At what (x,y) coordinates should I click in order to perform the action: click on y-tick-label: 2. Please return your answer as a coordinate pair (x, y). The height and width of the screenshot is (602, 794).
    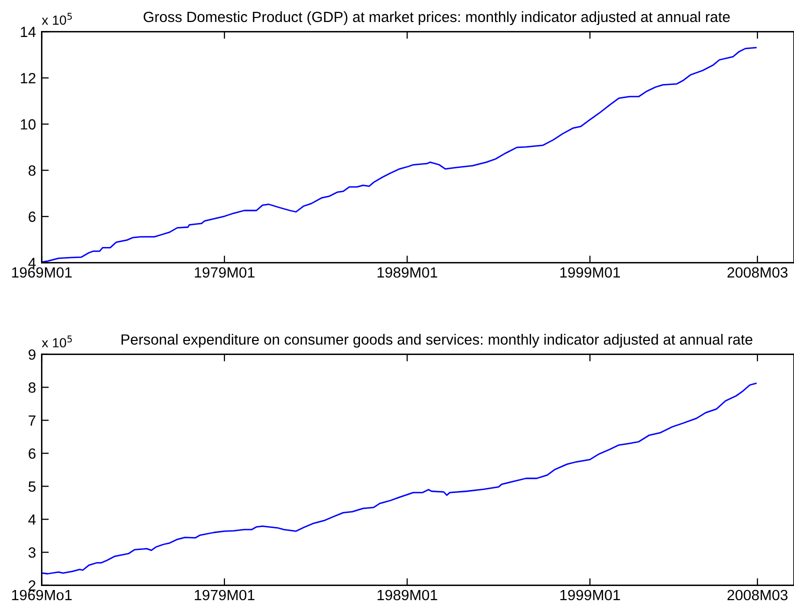
    Looking at the image, I should click on (32, 585).